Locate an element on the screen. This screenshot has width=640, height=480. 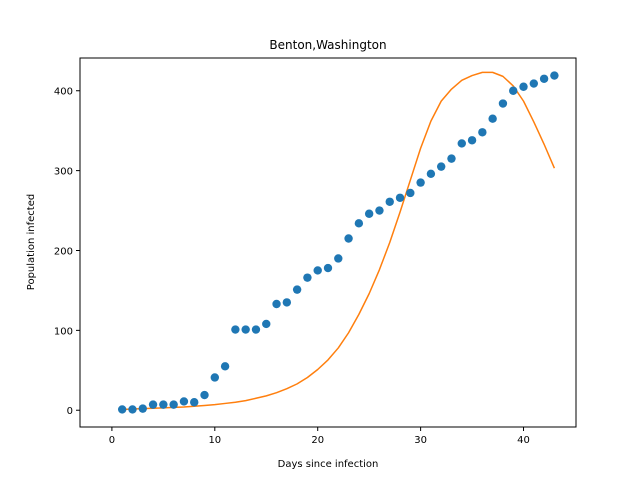
x-tick-label: 40 is located at coordinates (523, 440).